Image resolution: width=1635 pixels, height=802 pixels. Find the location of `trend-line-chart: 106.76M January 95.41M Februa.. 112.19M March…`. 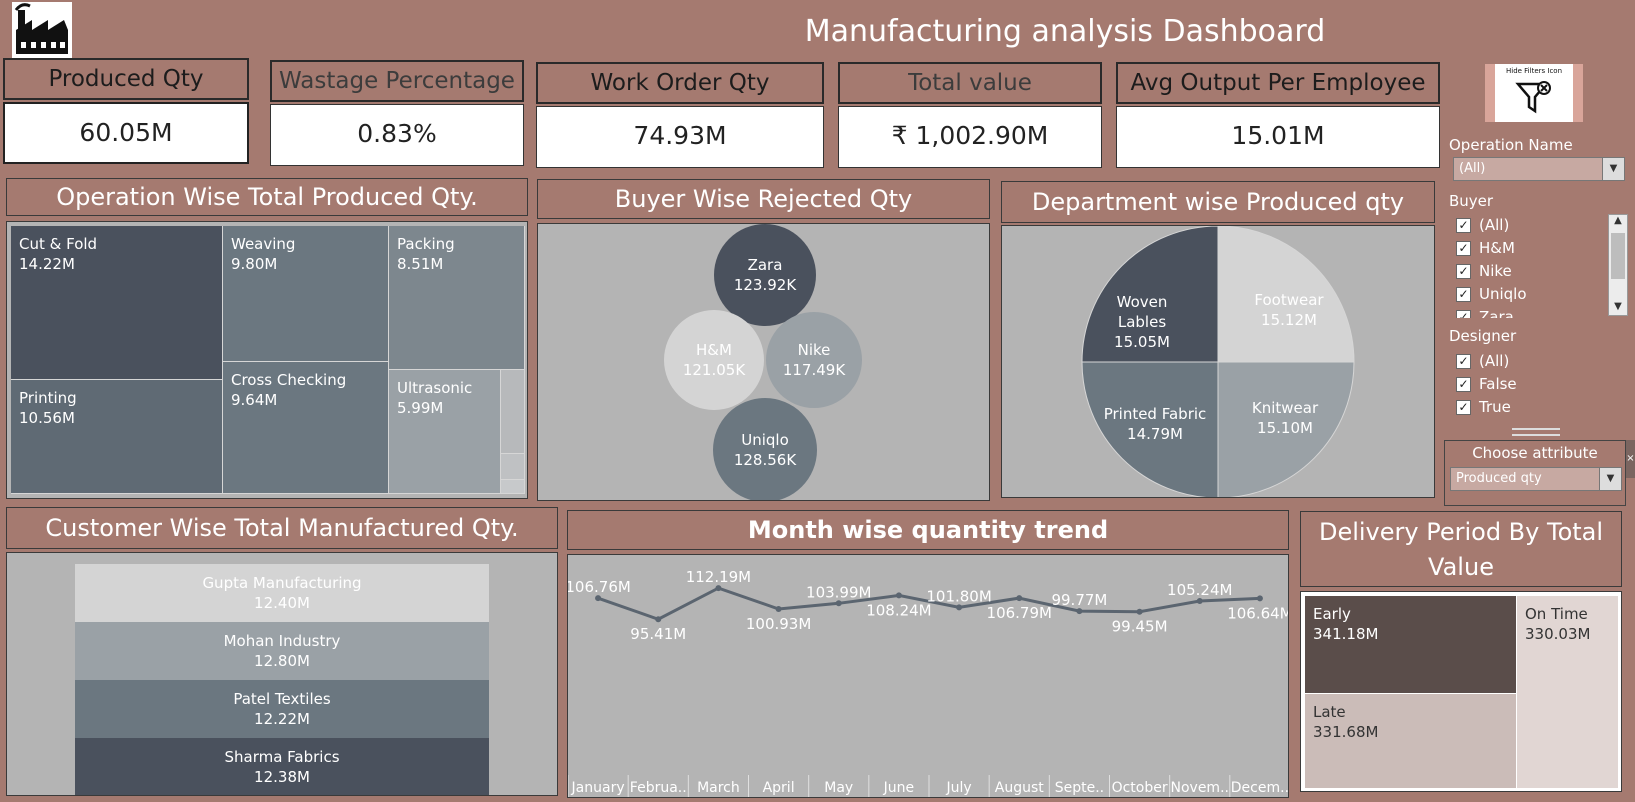

trend-line-chart: 106.76M January 95.41M Februa.. 112.19M March… is located at coordinates (928, 676).